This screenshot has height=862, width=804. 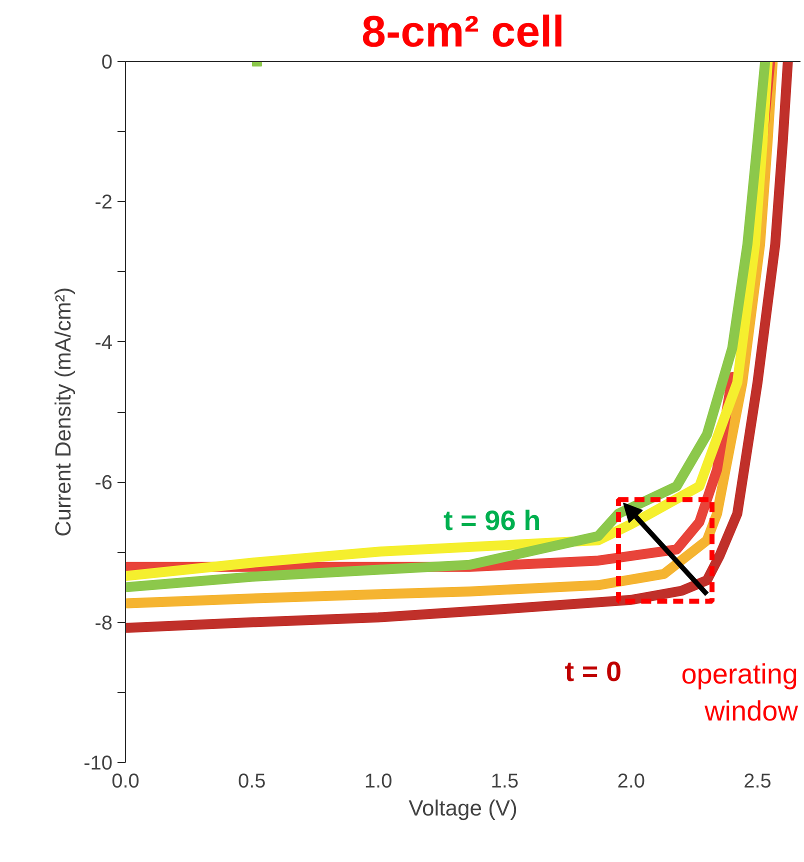 I want to click on x-tick-label: 1.0, so click(x=378, y=781).